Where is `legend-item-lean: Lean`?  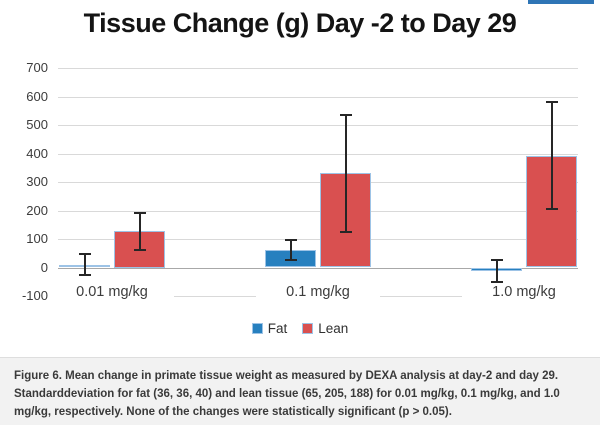
legend-item-lean: Lean is located at coordinates (325, 328).